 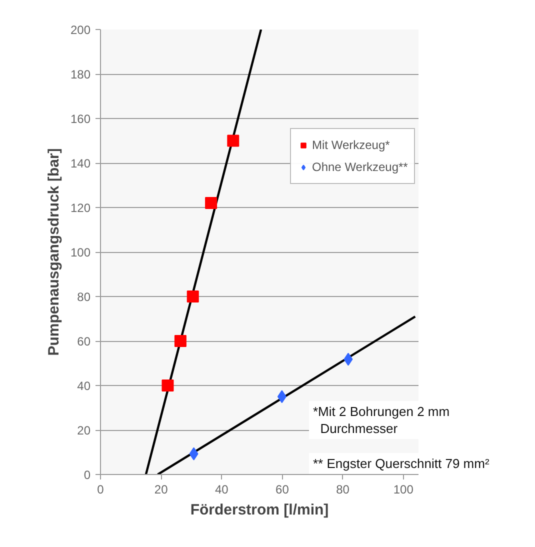 What do you see at coordinates (84, 386) in the screenshot?
I see `y-tick-label: 40` at bounding box center [84, 386].